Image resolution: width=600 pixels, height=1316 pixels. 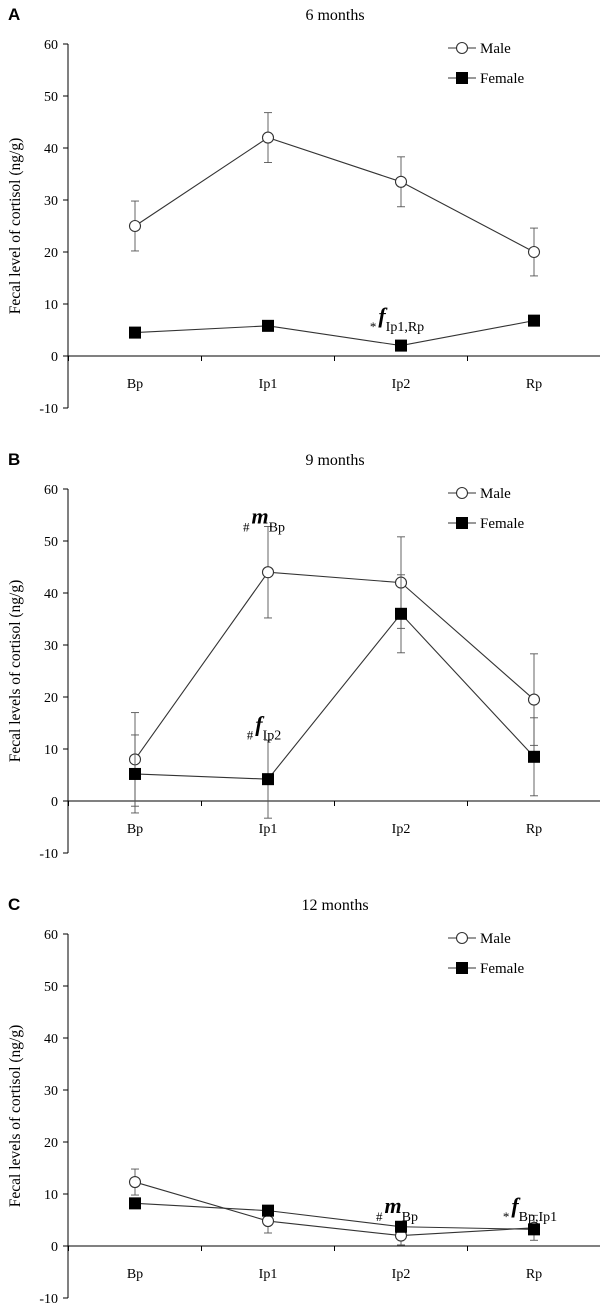 What do you see at coordinates (334, 905) in the screenshot?
I see `chart-title: 12 months` at bounding box center [334, 905].